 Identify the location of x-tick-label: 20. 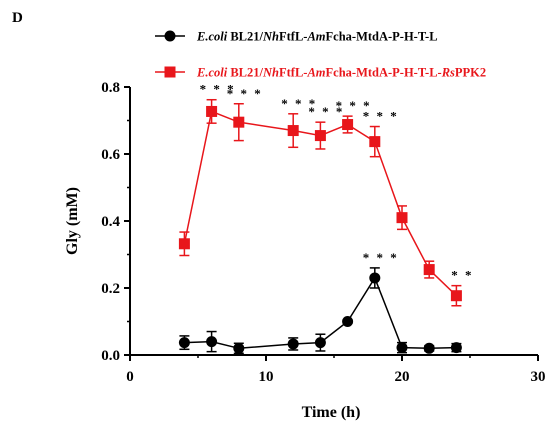
(402, 377).